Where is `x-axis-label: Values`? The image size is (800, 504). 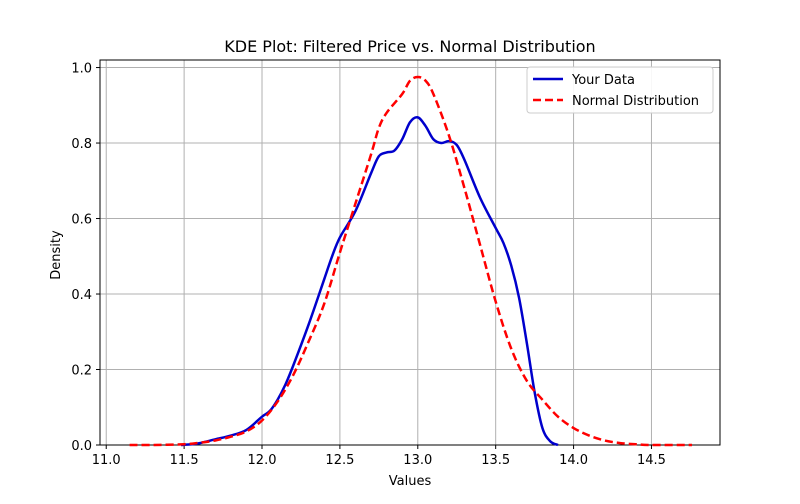
x-axis-label: Values is located at coordinates (410, 481).